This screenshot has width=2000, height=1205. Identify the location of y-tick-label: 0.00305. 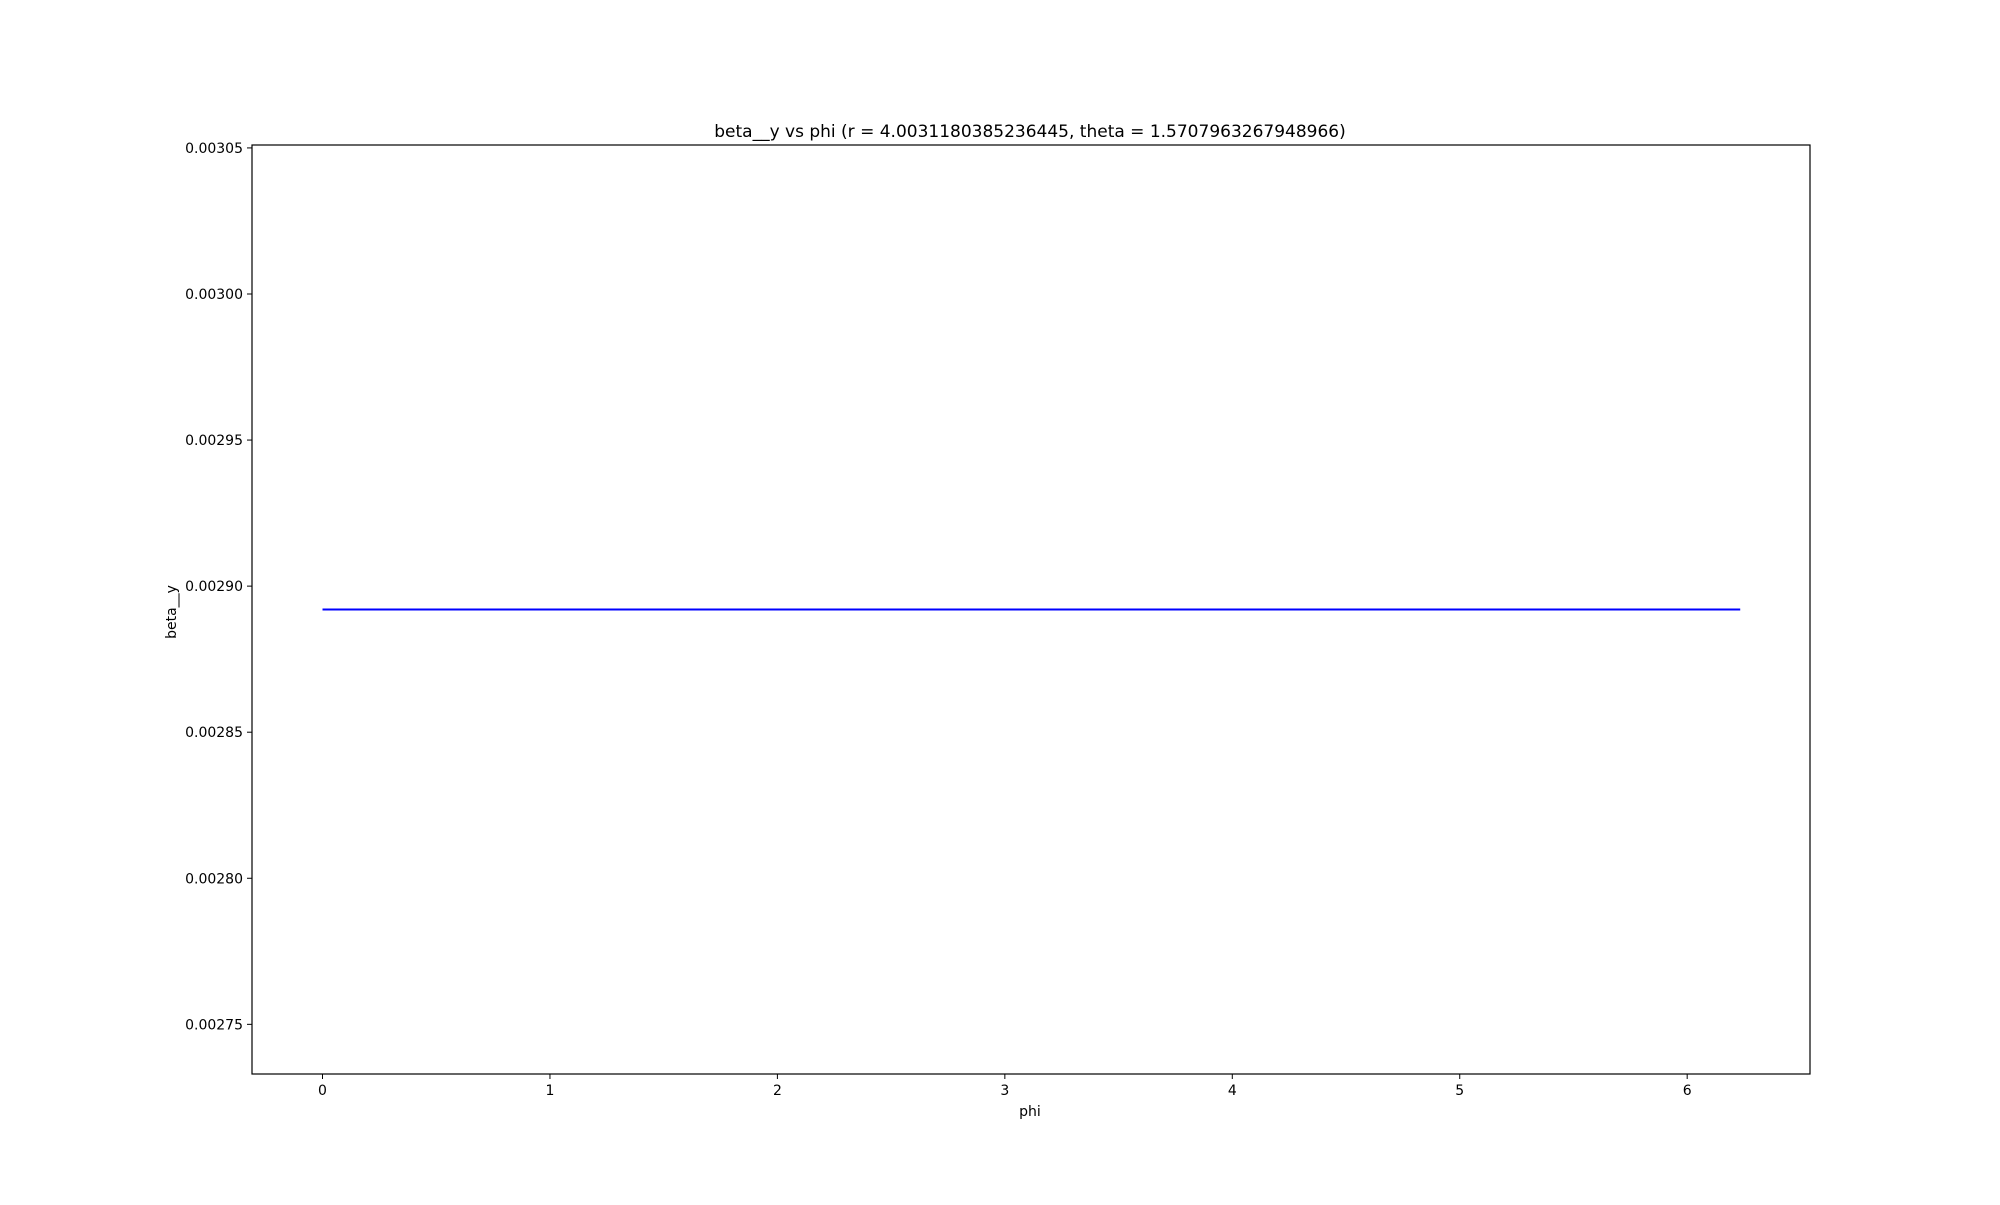
(214, 149).